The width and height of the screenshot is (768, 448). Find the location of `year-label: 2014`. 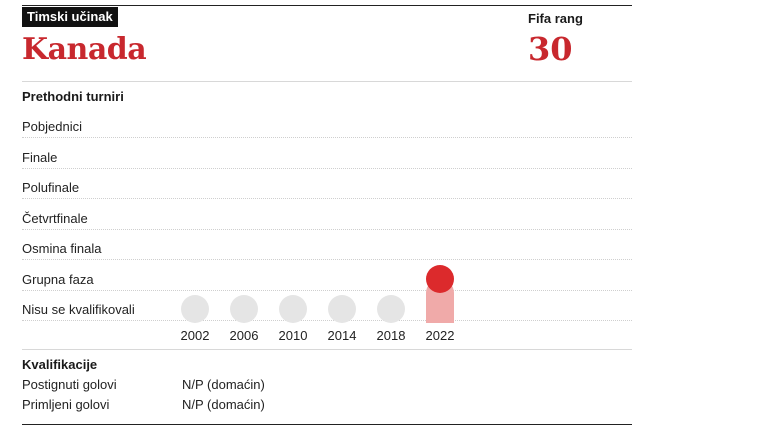

year-label: 2014 is located at coordinates (342, 335).